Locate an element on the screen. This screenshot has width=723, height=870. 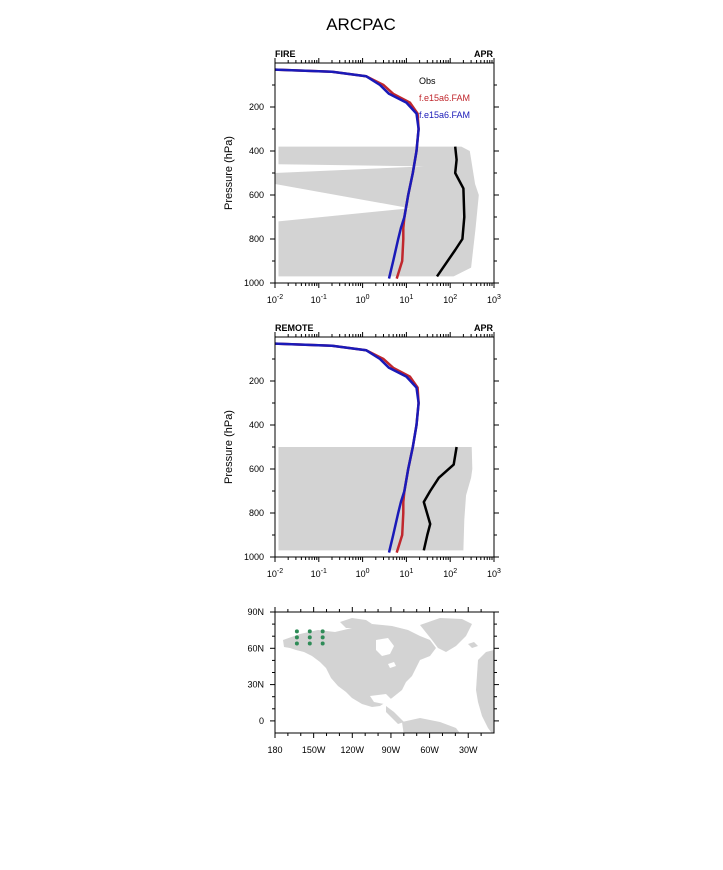
central-america-land is located at coordinates (395, 715).